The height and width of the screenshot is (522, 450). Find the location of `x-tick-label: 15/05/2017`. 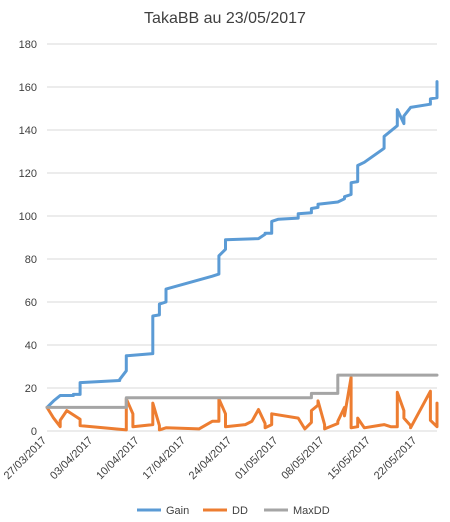

x-tick-label: 15/05/2017 is located at coordinates (349, 458).